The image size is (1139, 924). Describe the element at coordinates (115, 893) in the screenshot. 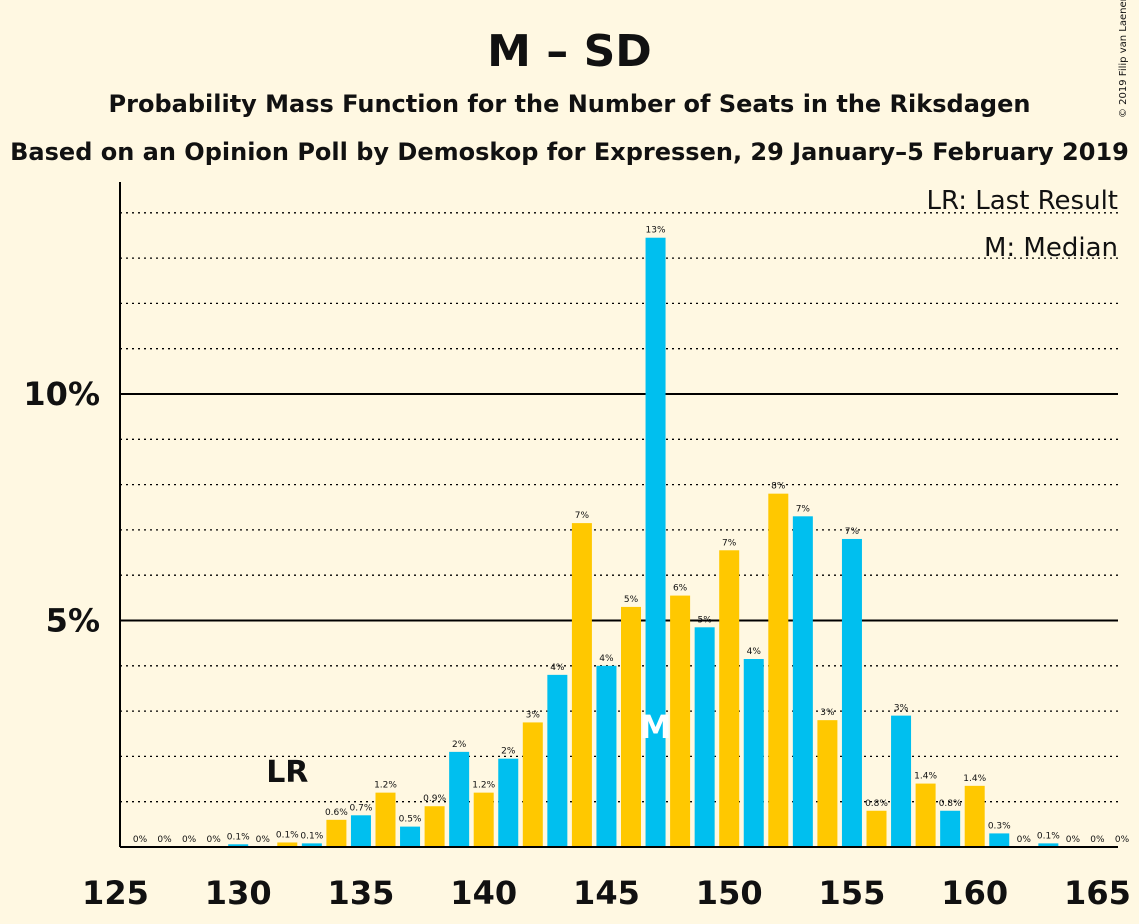

I see `x-tick-label-125: 125` at that location.